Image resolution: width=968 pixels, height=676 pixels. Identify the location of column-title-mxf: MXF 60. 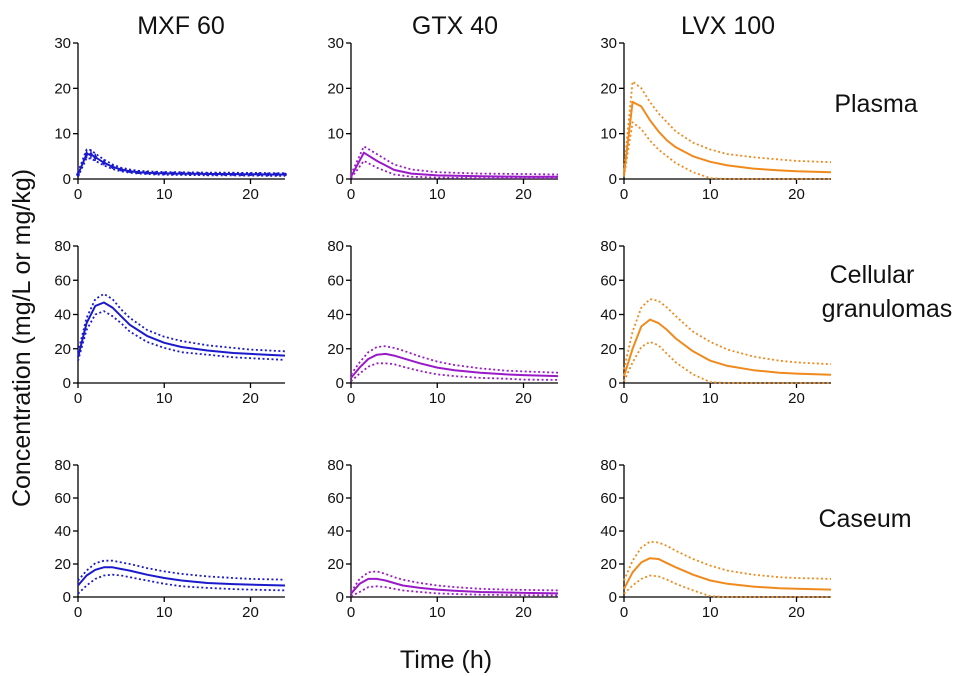
(181, 26).